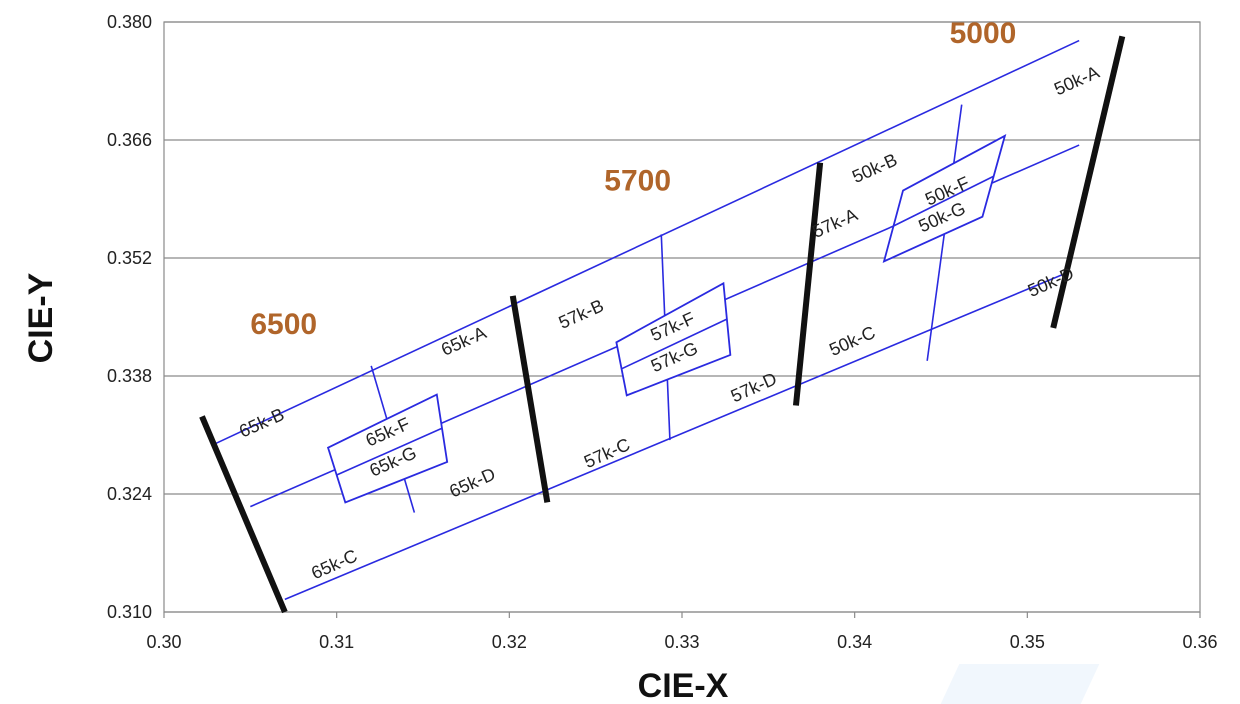 The height and width of the screenshot is (704, 1240). I want to click on x-tick-label: 0.35, so click(1027, 642).